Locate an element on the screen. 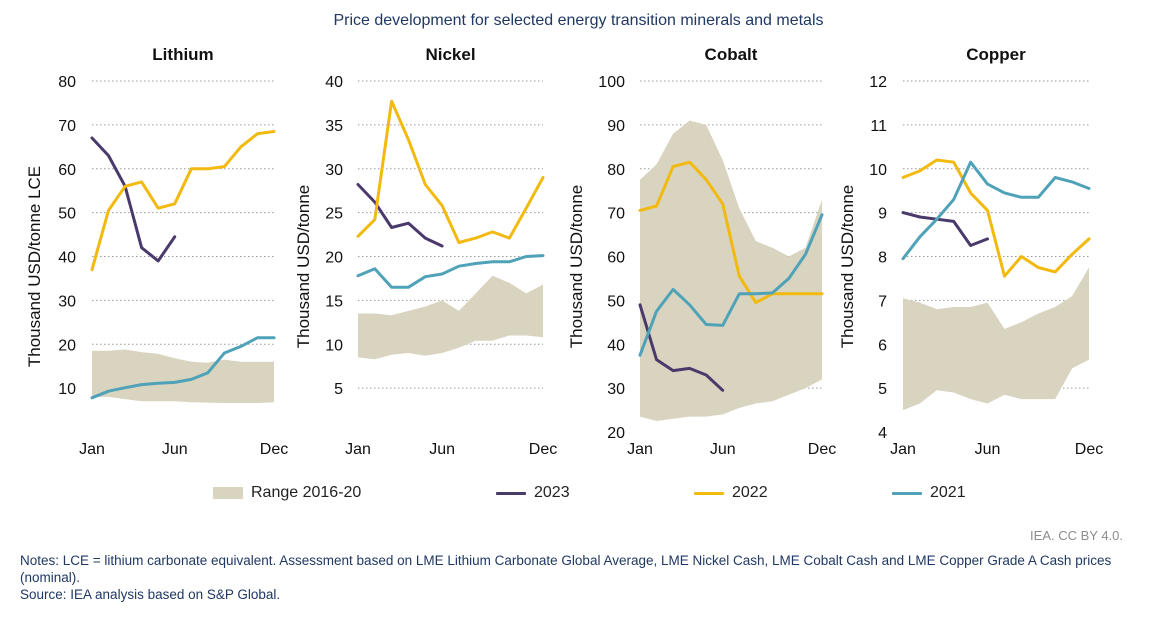 Image resolution: width=1157 pixels, height=619 pixels. y-tick-label: 25 is located at coordinates (334, 214).